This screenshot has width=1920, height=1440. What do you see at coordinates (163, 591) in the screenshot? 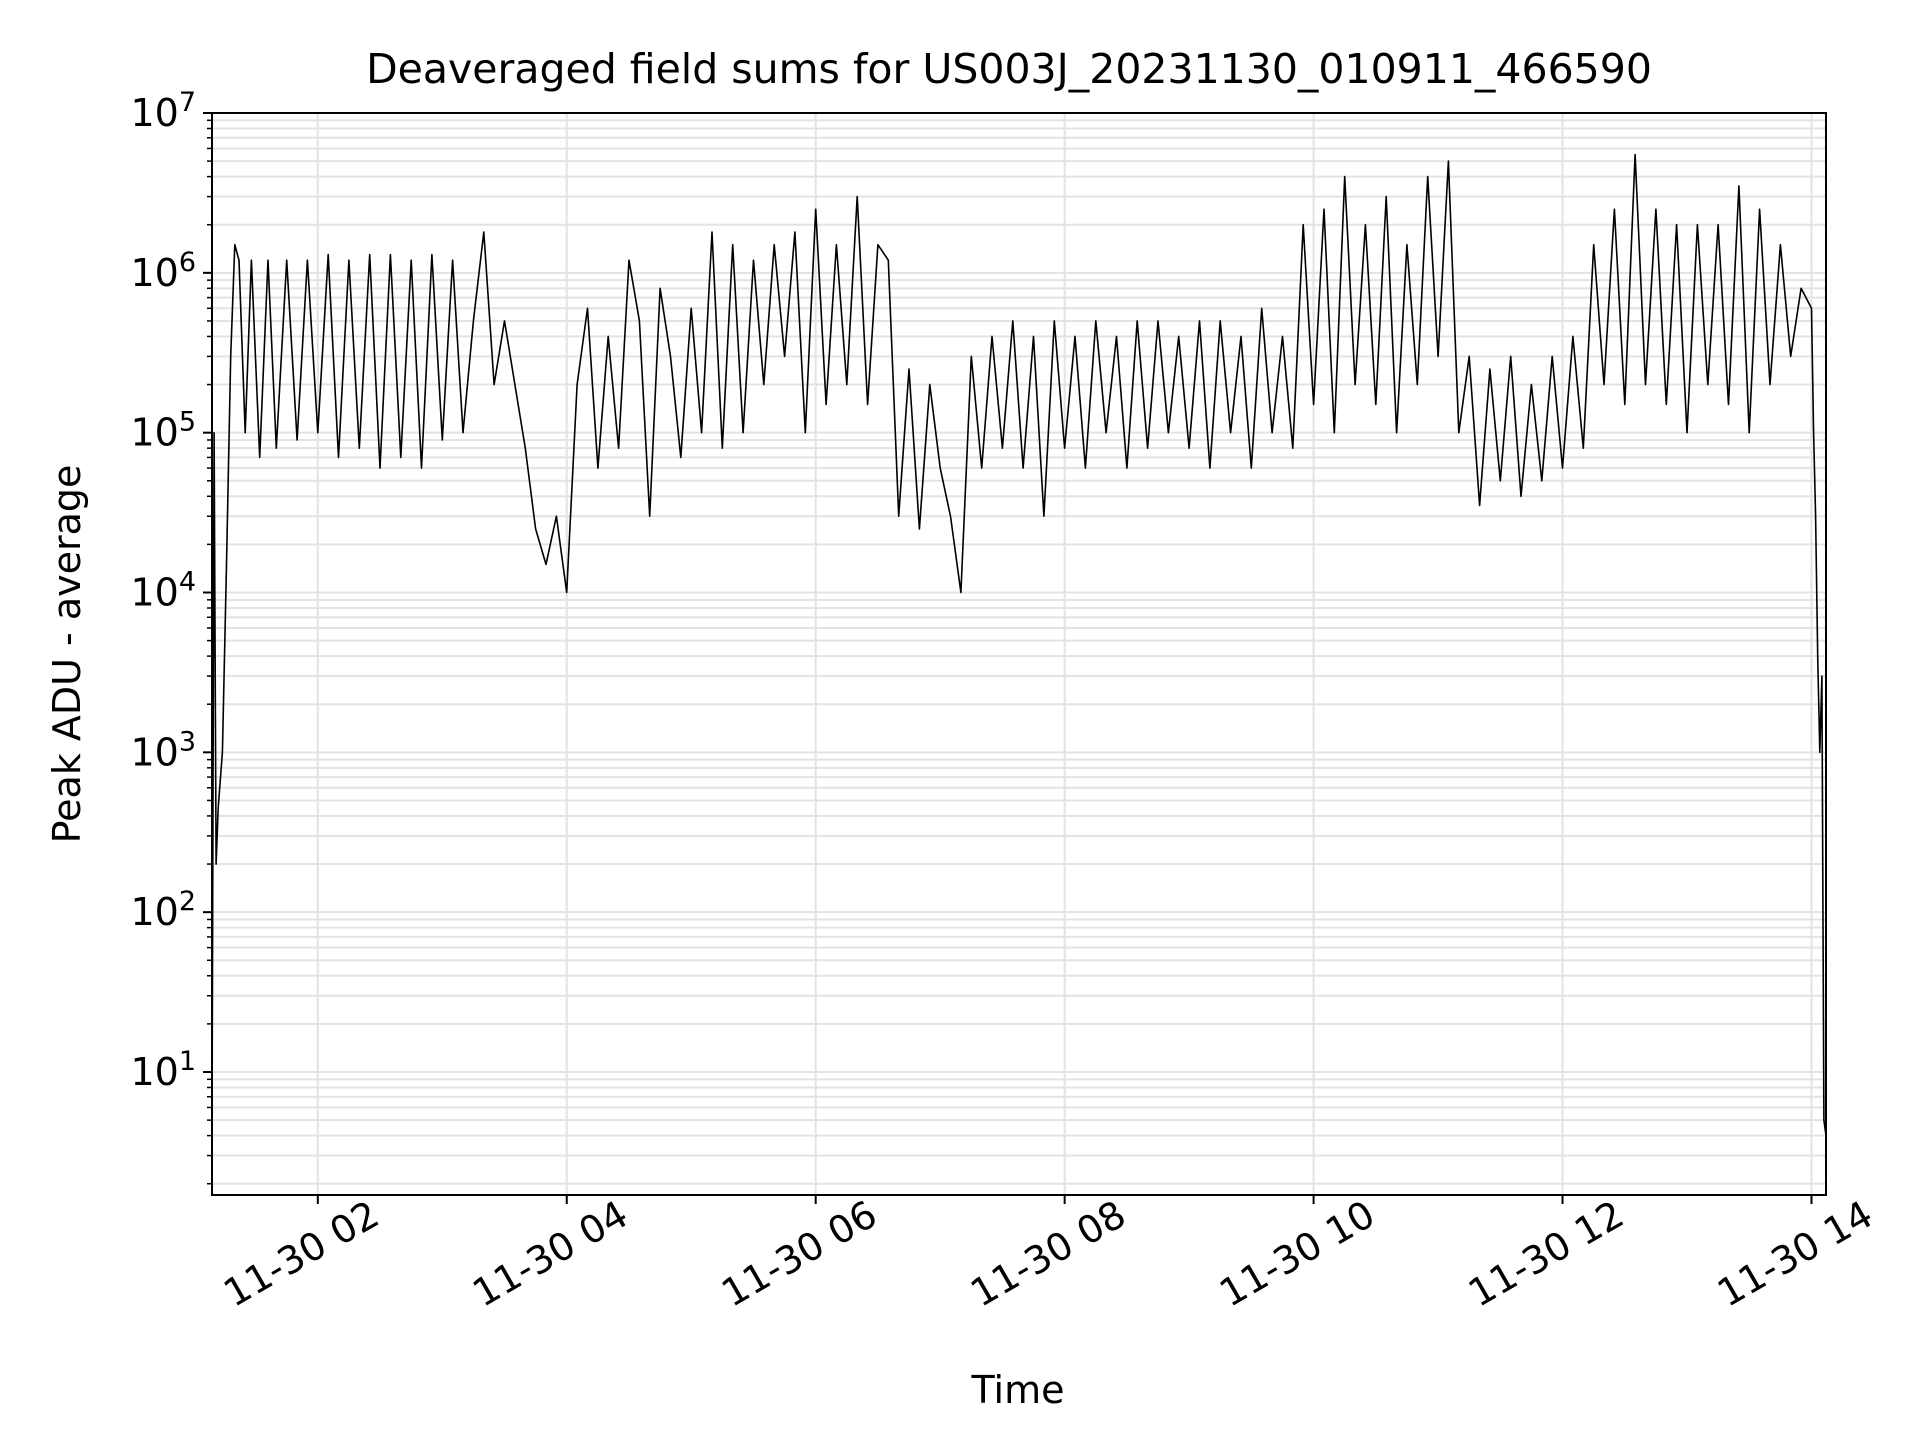
I see `y-tick-label: 104` at bounding box center [163, 591].